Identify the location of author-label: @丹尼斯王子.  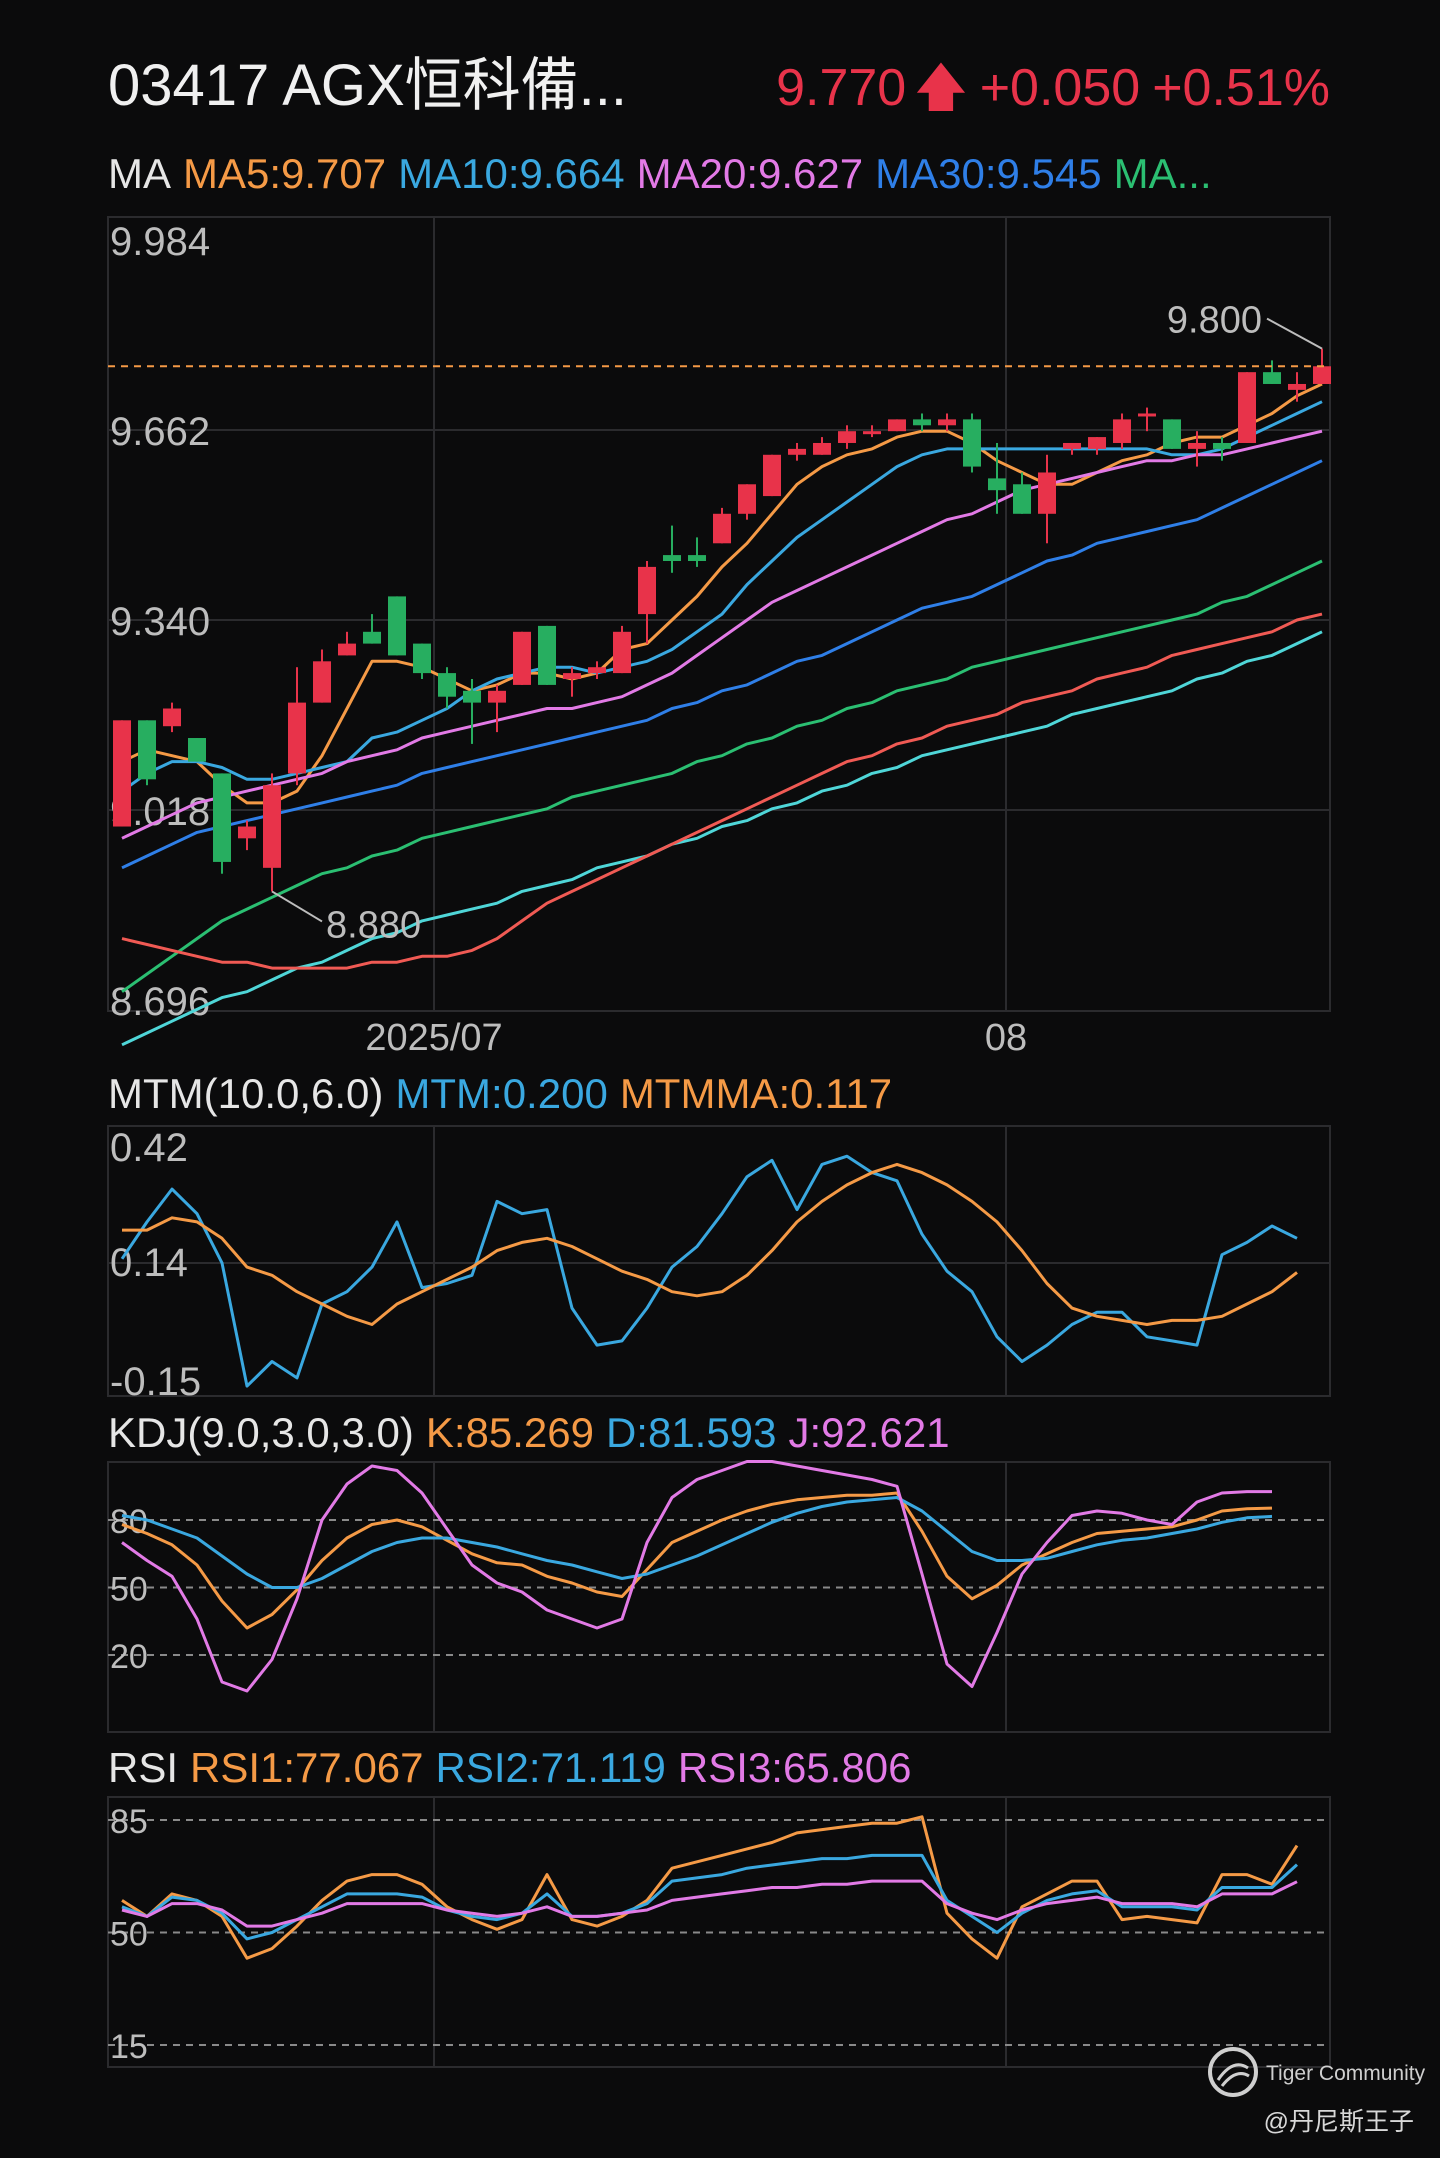
(1339, 2122).